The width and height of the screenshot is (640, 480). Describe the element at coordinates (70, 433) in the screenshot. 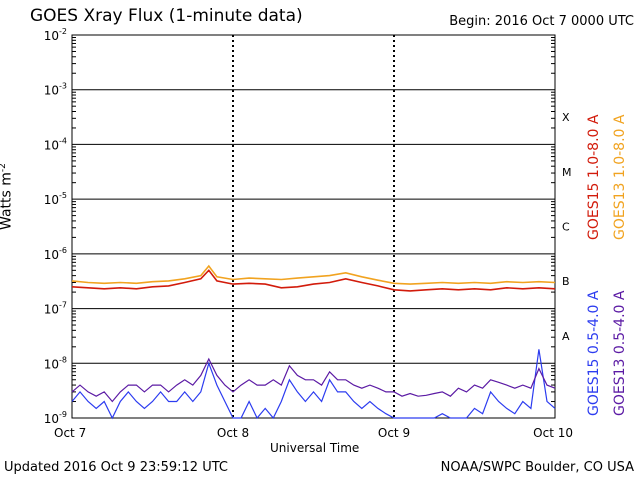

I see `x-tick-label: Oct 7` at that location.